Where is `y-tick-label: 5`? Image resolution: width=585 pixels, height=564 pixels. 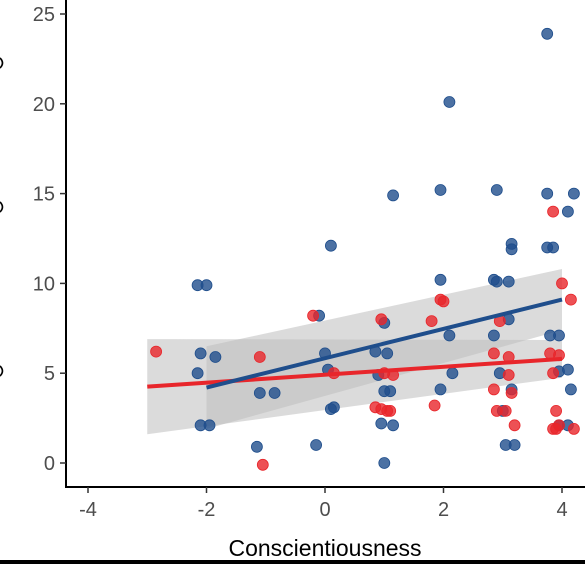
y-tick-label: 5 is located at coordinates (49, 374).